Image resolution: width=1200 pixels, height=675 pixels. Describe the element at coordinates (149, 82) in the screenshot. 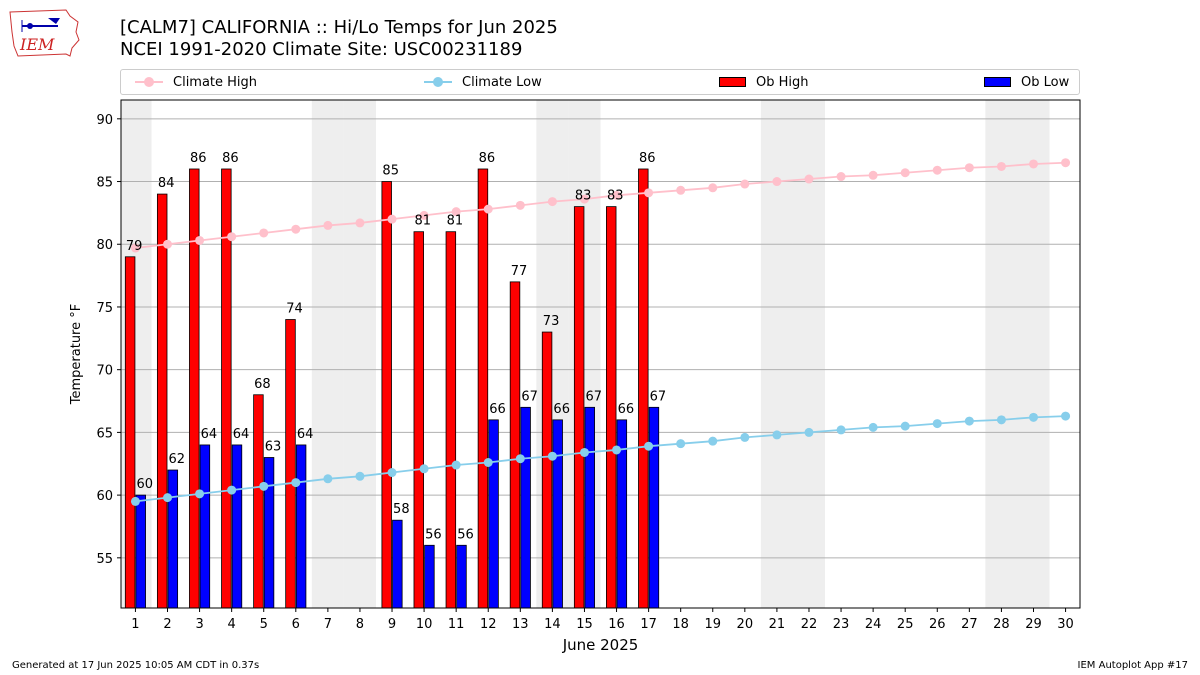

I see `legend-swatch-climate-high` at that location.